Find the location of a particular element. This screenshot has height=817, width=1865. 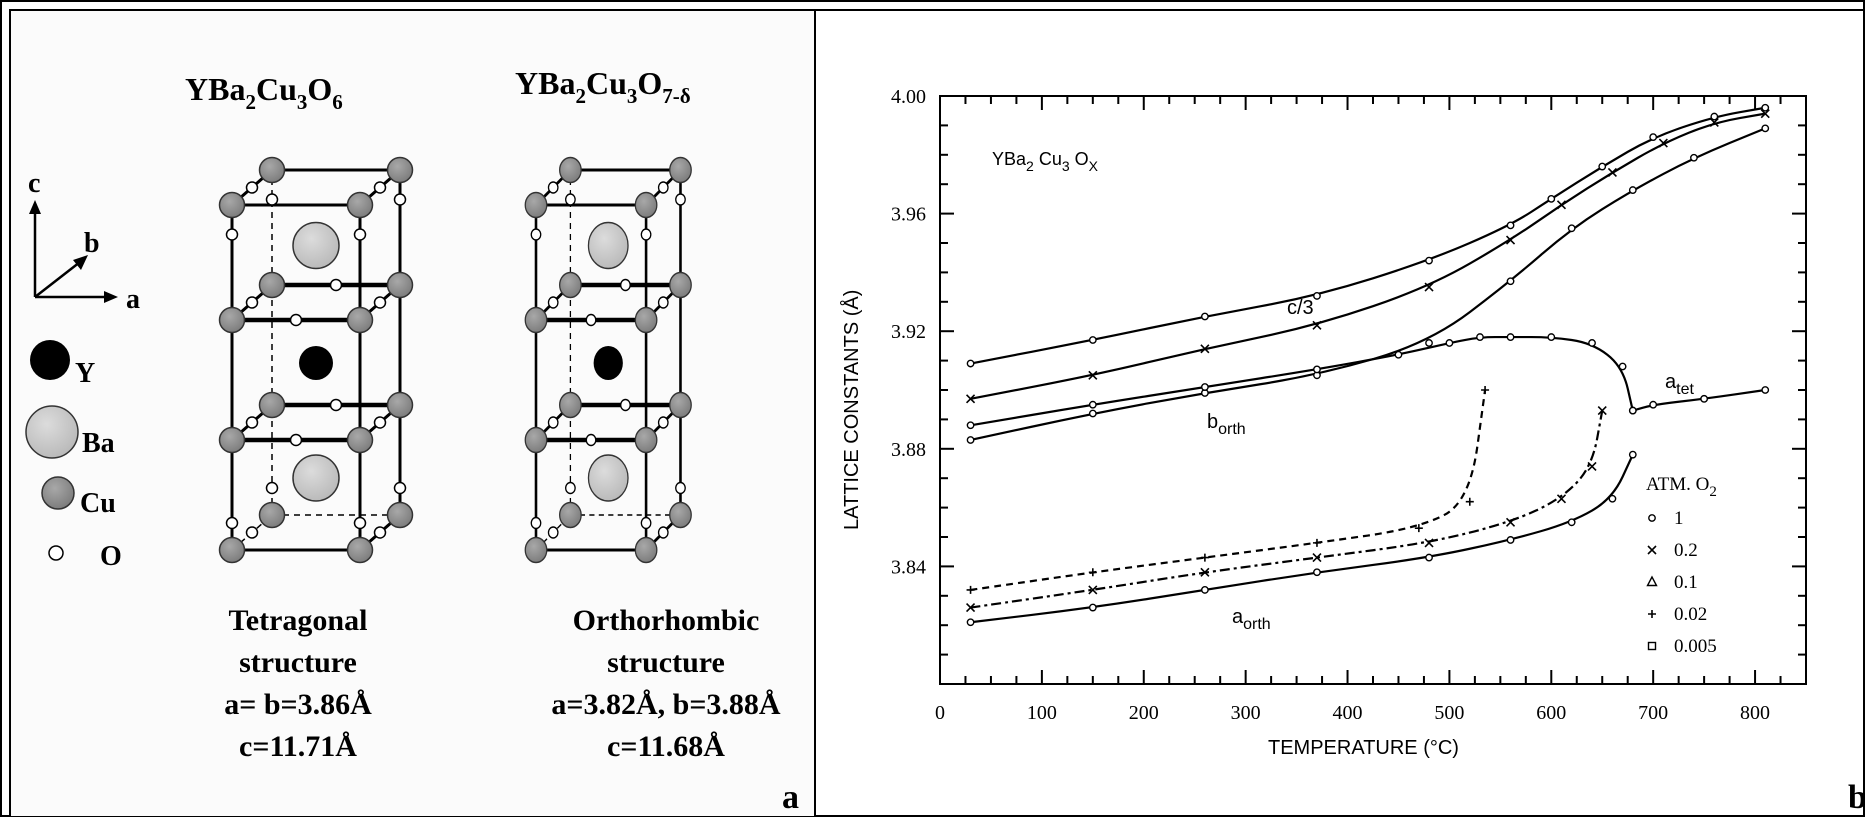

label-a-orth: aorth is located at coordinates (1251, 619).